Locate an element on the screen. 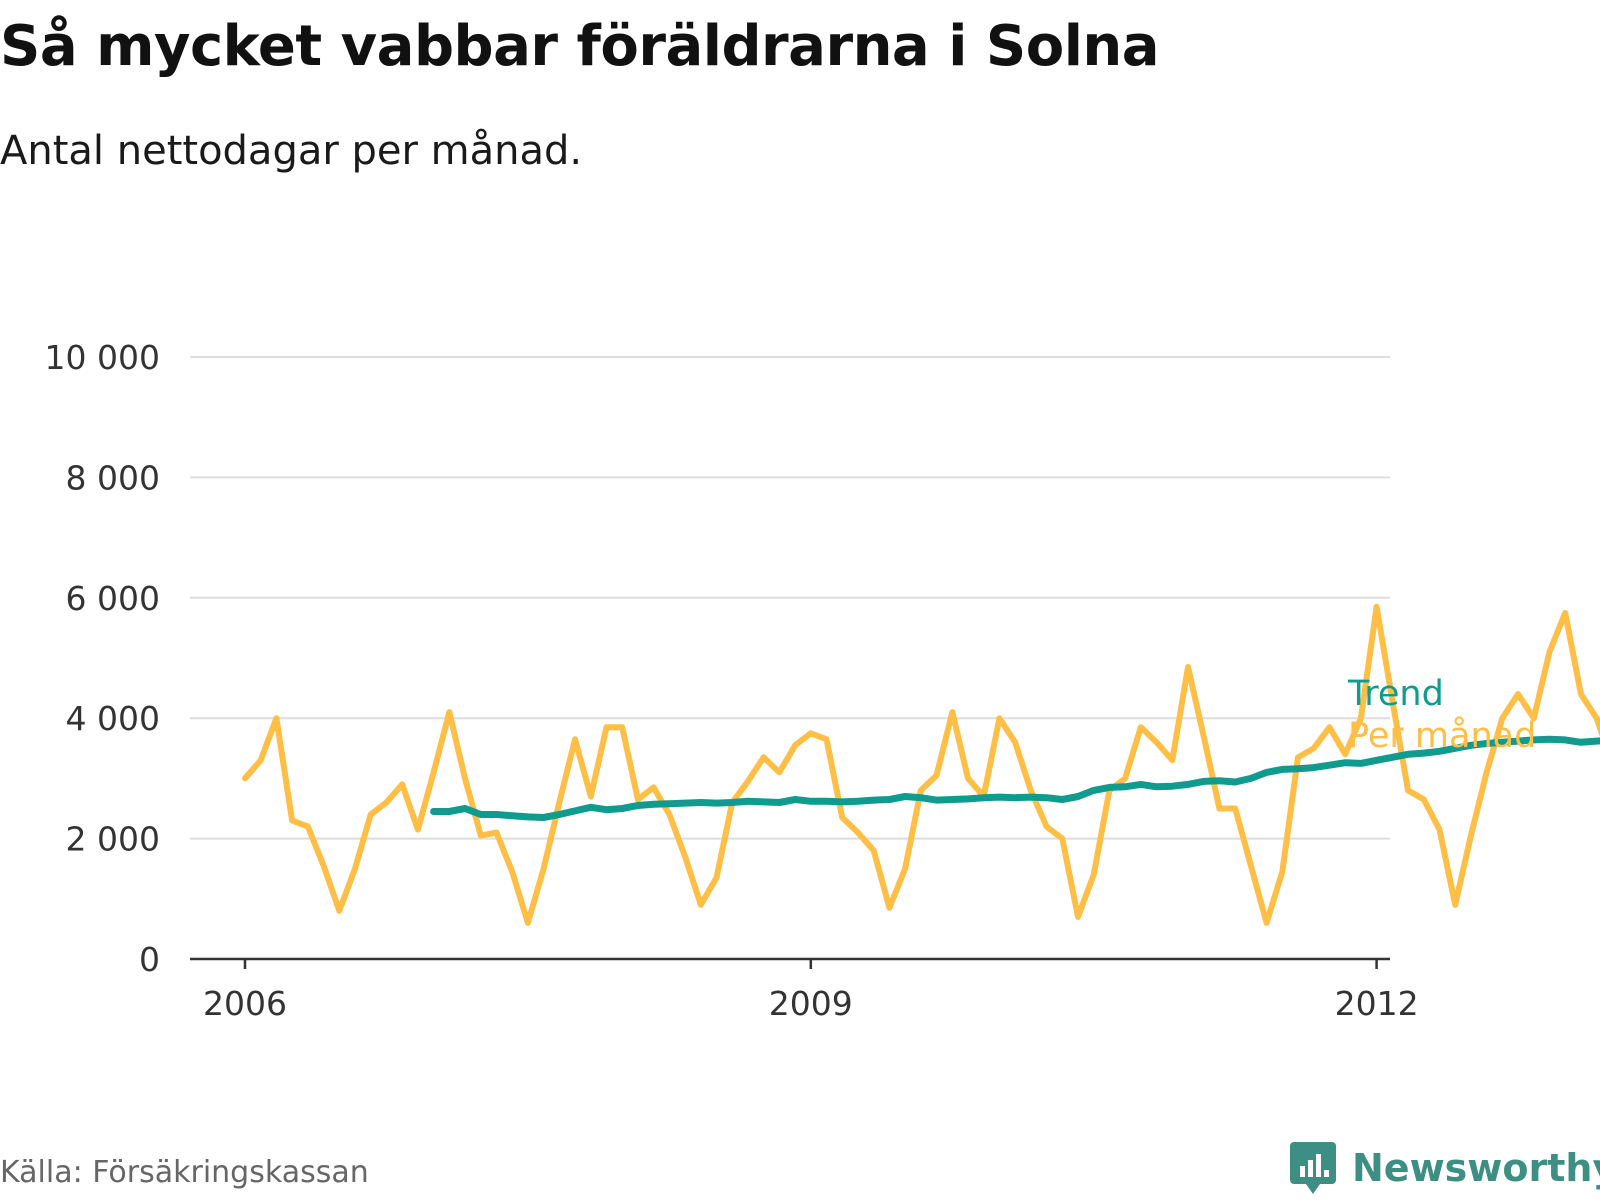  x-tick-label: 2006 is located at coordinates (245, 1003).